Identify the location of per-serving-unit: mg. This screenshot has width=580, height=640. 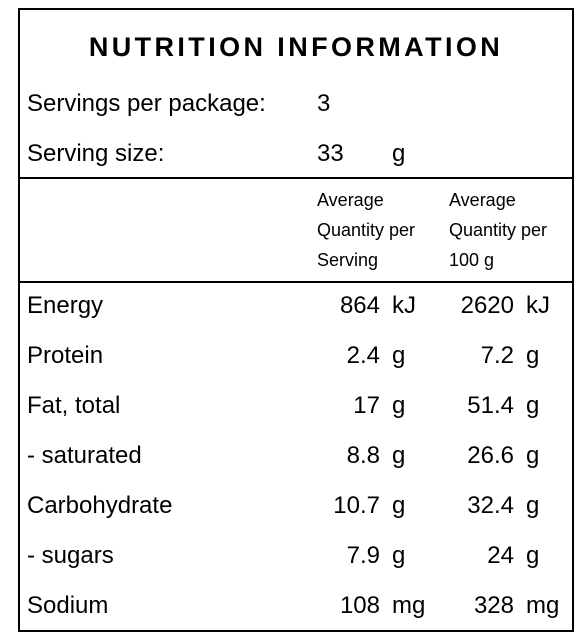
(409, 605).